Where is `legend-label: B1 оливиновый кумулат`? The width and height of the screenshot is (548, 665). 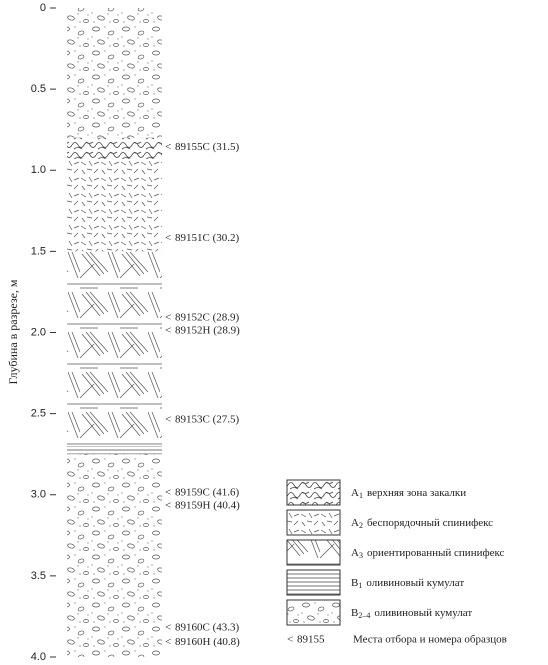 legend-label: B1 оливиновый кумулат is located at coordinates (407, 583).